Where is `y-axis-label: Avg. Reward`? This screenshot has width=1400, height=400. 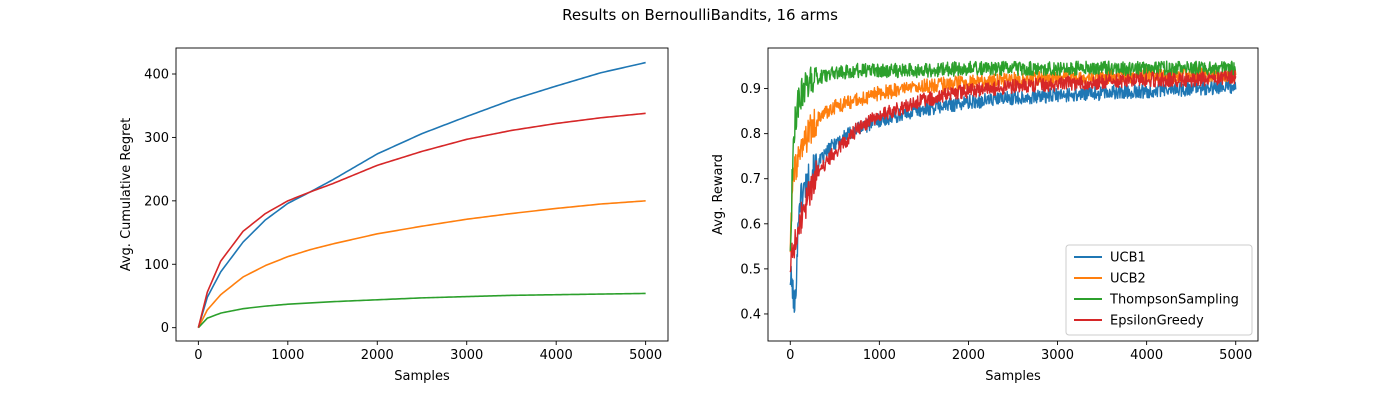
y-axis-label: Avg. Reward is located at coordinates (718, 194).